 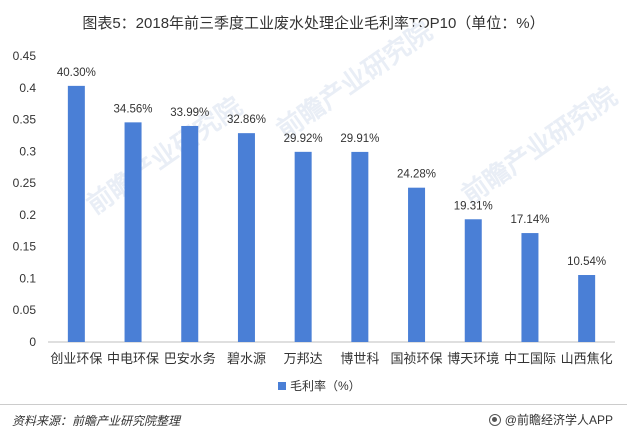 I want to click on y-tick-label: 0.1, so click(x=27, y=278).